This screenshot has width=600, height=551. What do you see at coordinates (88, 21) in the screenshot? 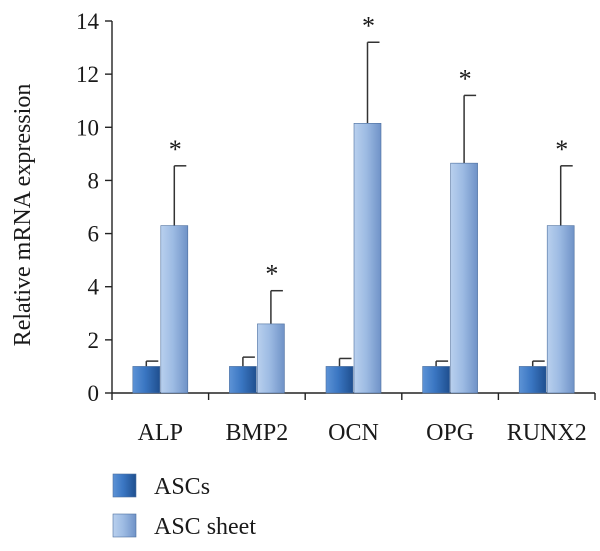
I see `y-tick-label: 14` at bounding box center [88, 21].